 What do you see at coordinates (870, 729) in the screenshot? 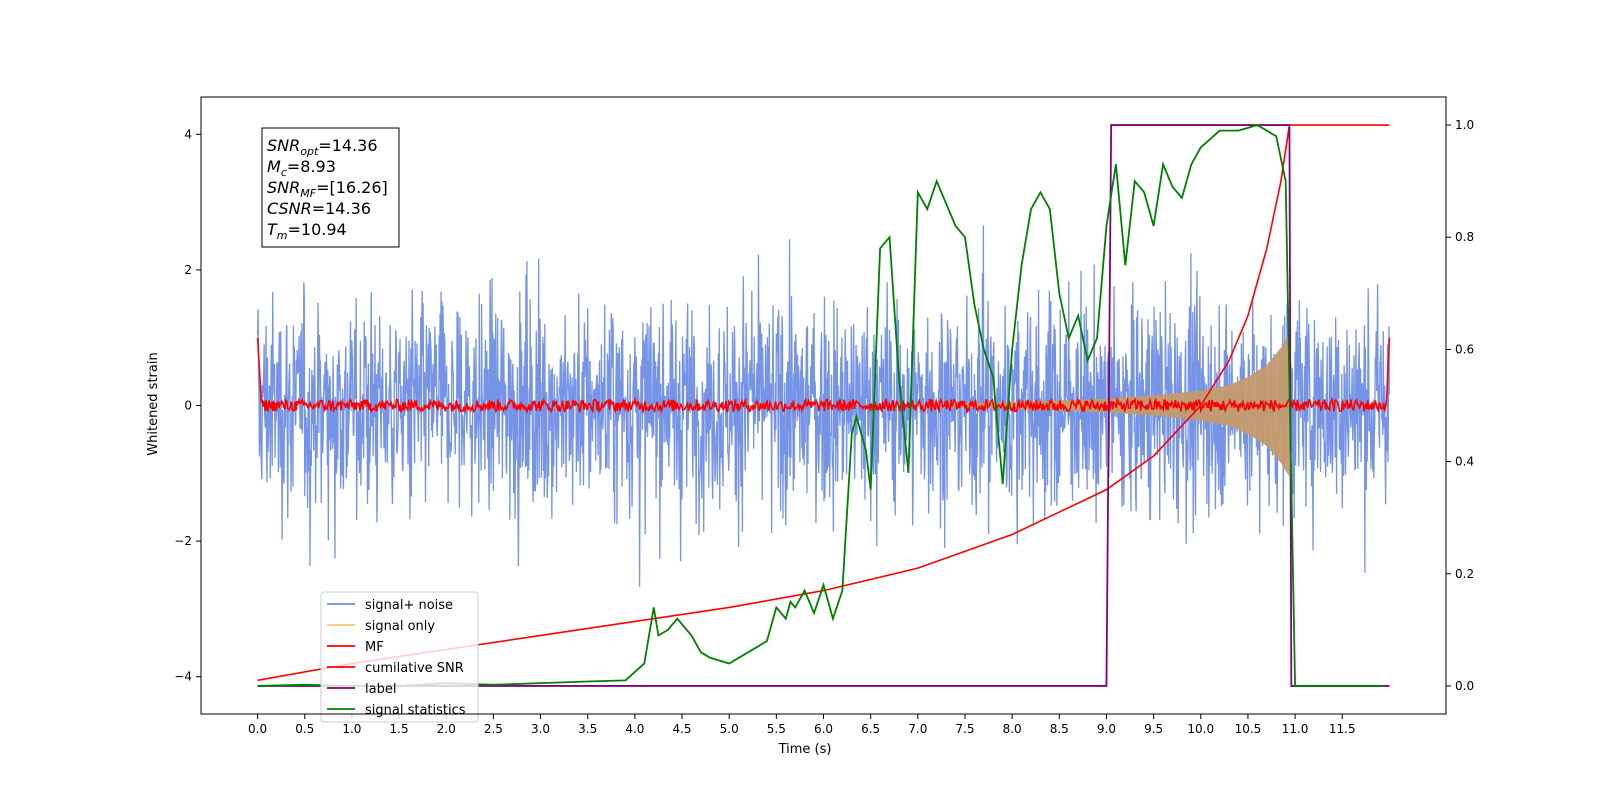
I see `x-tick-label: 6.5` at bounding box center [870, 729].